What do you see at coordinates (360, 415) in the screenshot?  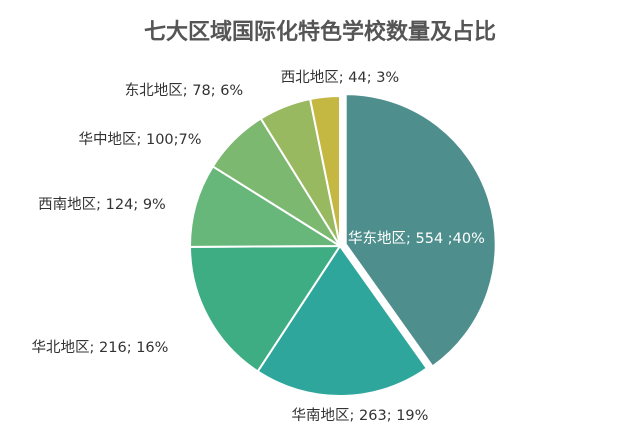 I see `slice-label-2: 华南地区; 263; 19%` at bounding box center [360, 415].